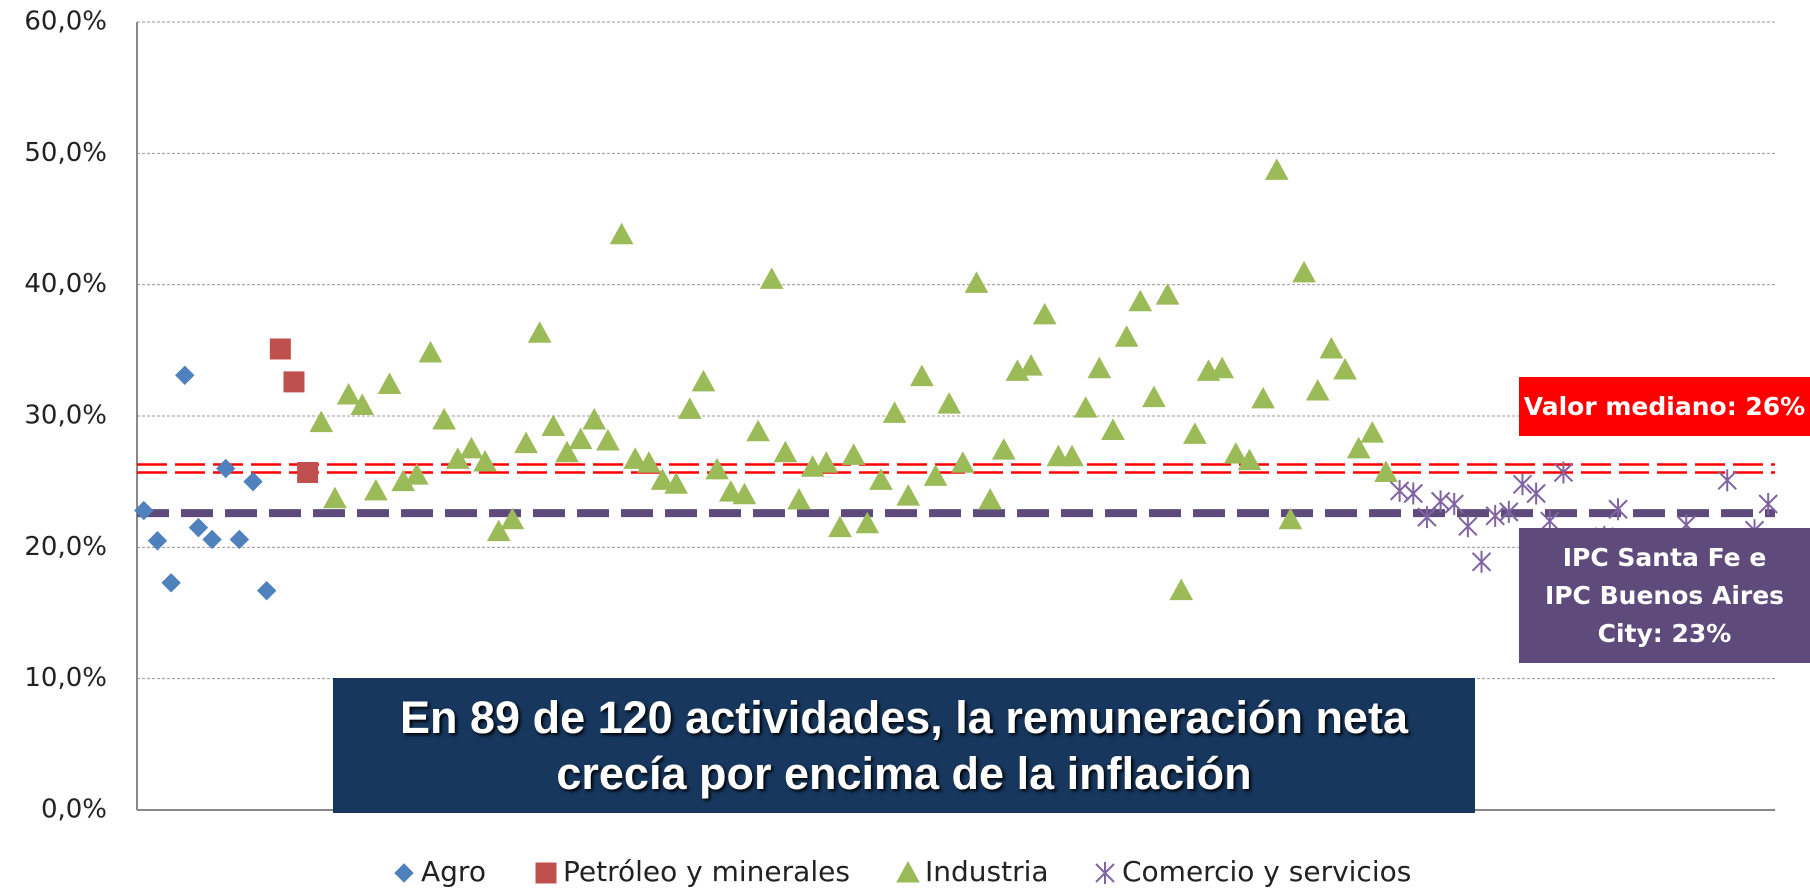 This screenshot has width=1810, height=890. What do you see at coordinates (65, 547) in the screenshot?
I see `y-tick-label: 20,0%` at bounding box center [65, 547].